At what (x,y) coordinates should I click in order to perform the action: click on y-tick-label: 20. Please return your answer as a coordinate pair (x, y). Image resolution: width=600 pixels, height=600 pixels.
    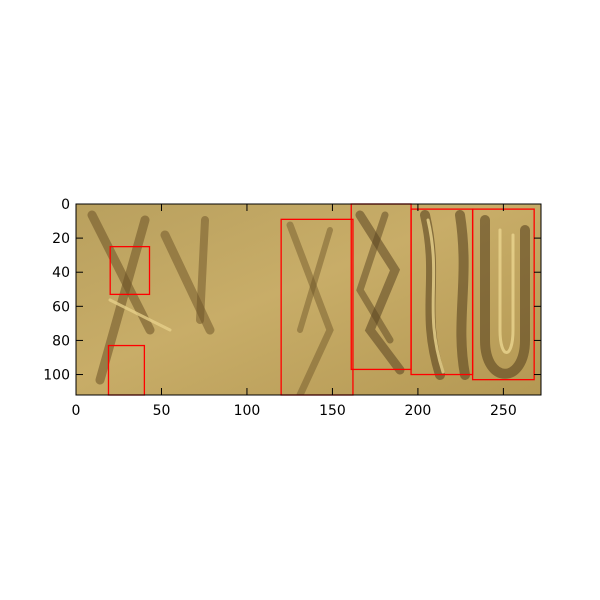
    Looking at the image, I should click on (61, 239).